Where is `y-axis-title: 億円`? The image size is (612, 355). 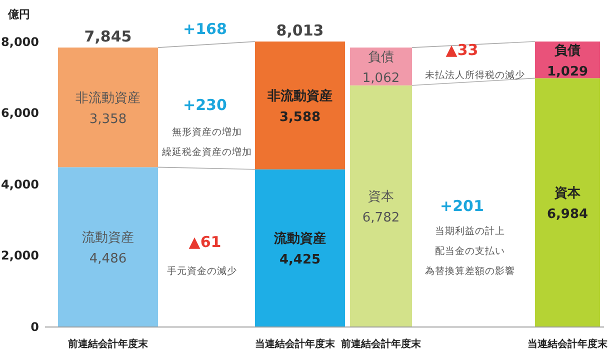
y-axis-title: 億円 is located at coordinates (18, 14).